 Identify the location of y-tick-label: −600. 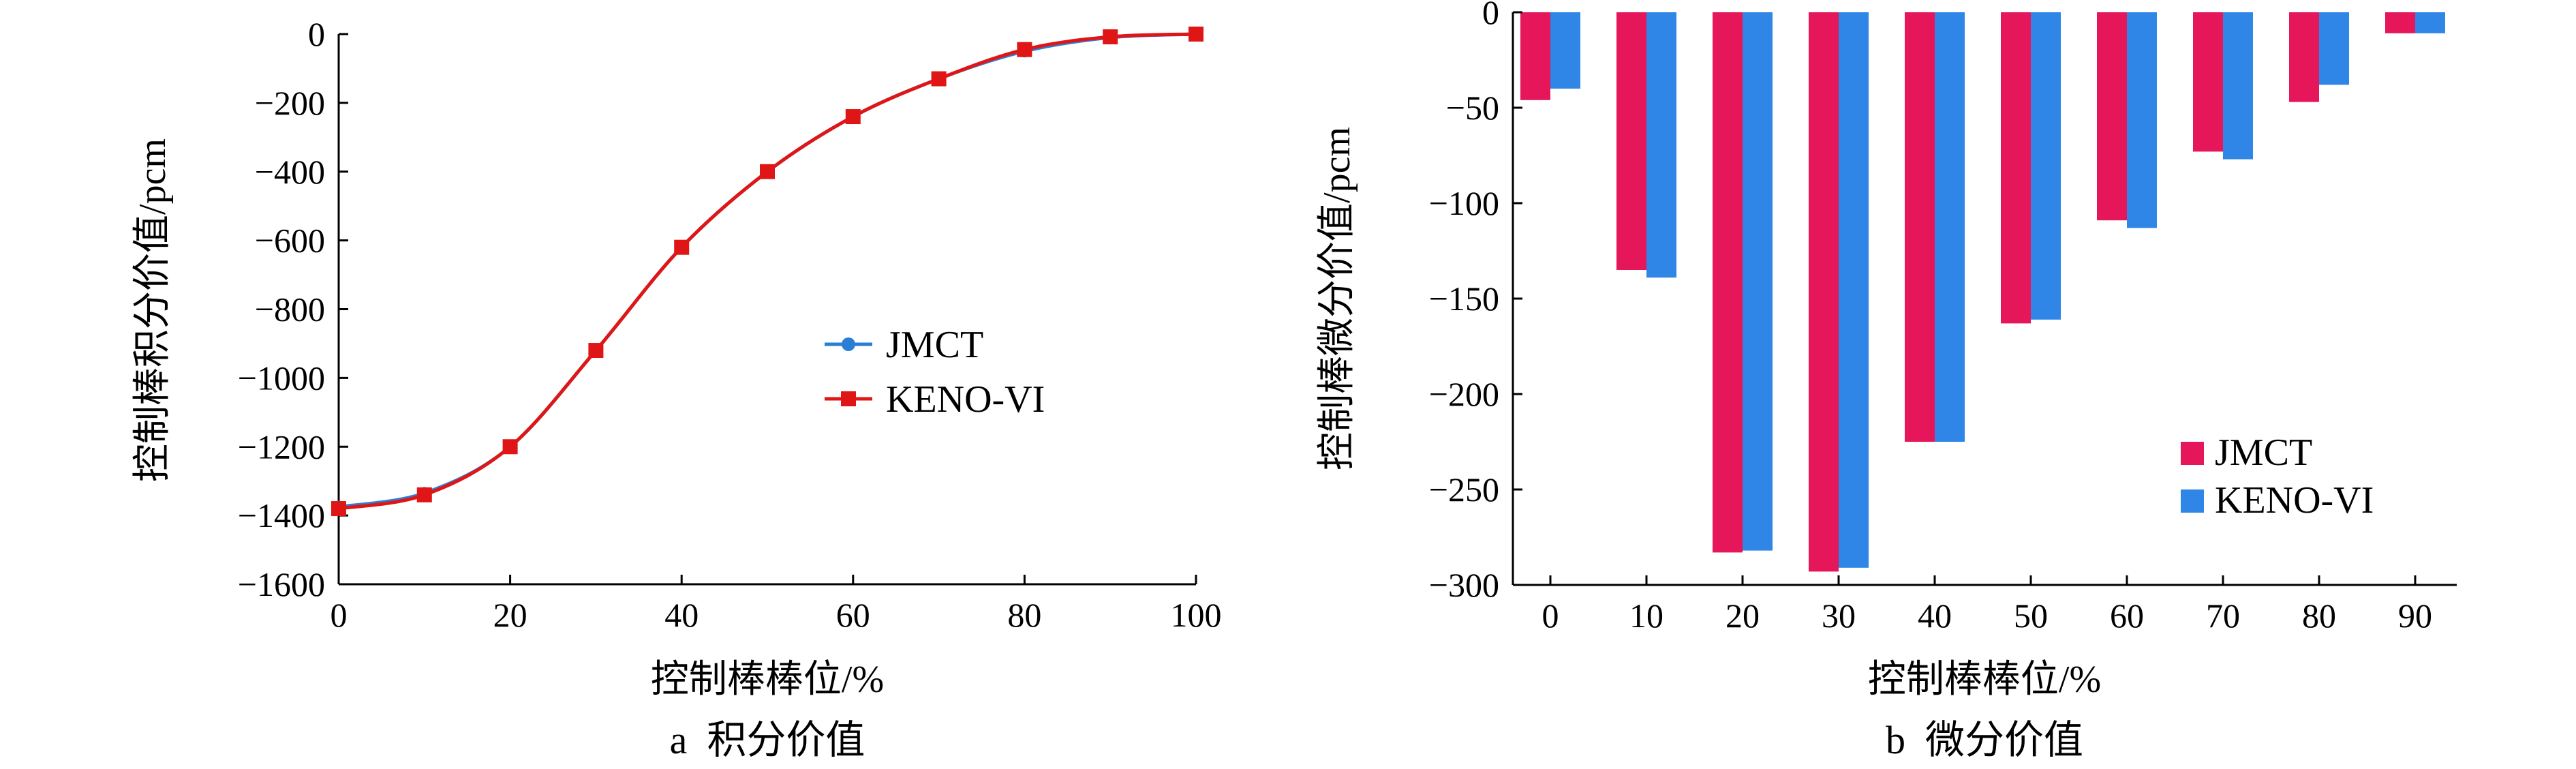
(290, 241).